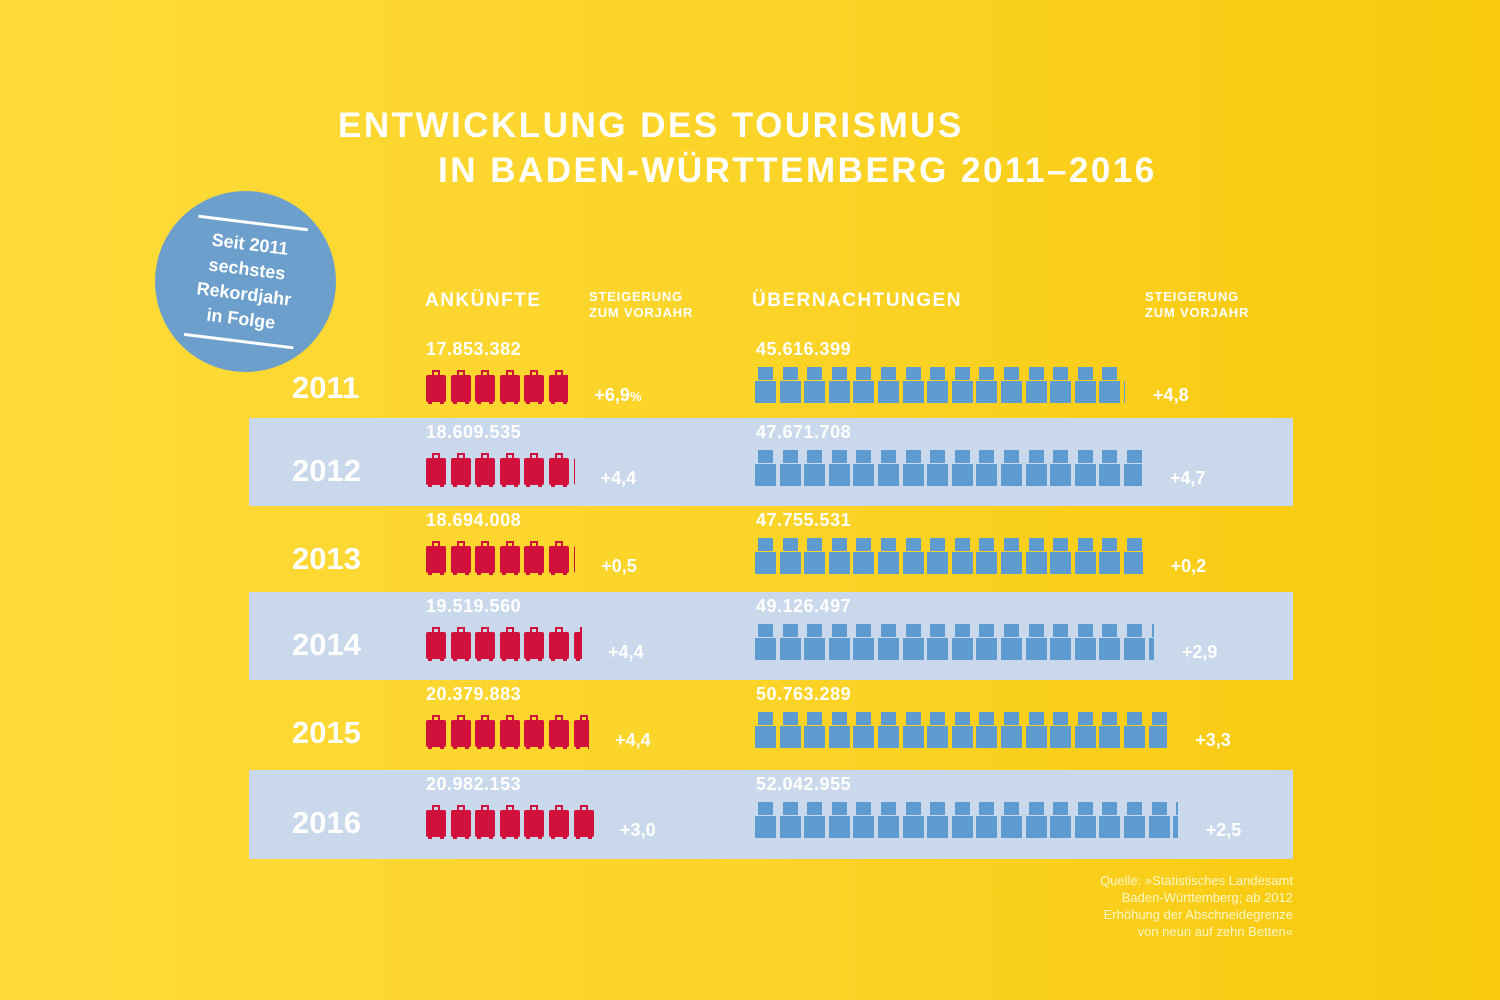  I want to click on arrivals-change-value: +6,9, so click(612, 395).